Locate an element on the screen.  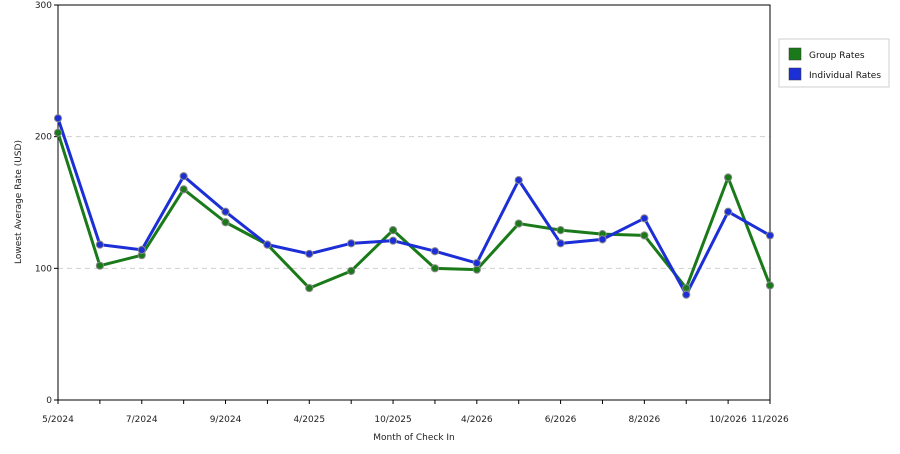
x-tick-label: 10/2025 is located at coordinates (392, 420).